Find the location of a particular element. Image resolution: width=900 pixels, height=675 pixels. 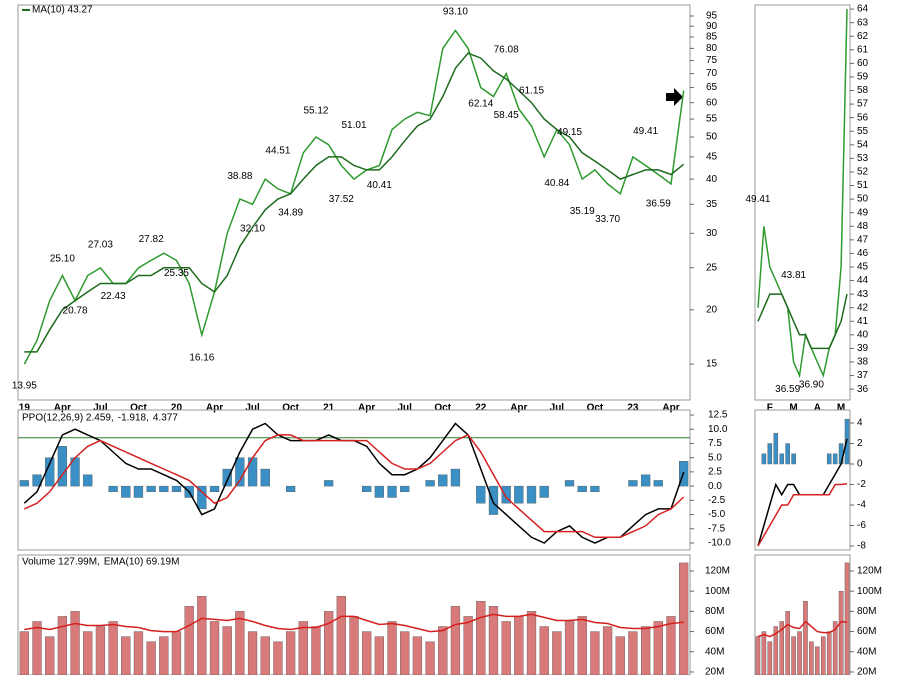

price-label: 93.10 is located at coordinates (455, 11).